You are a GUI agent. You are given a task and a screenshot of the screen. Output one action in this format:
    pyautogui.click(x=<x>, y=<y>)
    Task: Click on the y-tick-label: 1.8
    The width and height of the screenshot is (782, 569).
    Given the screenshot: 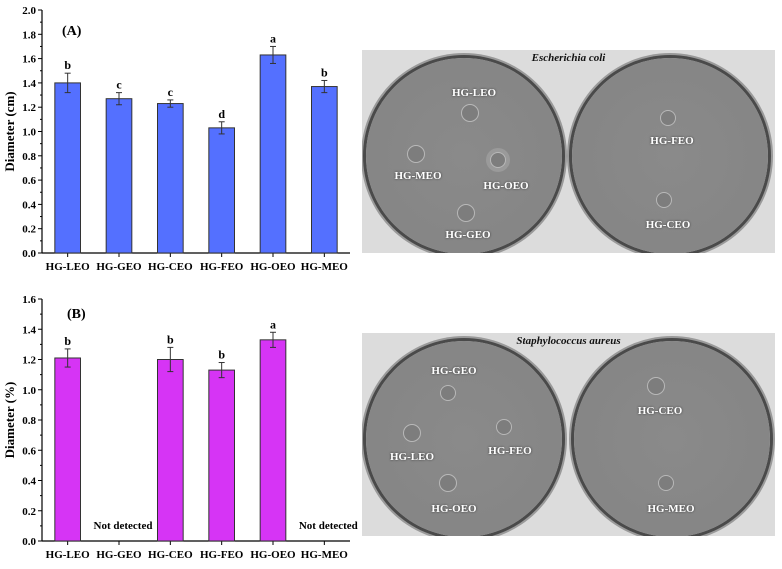 What is the action you would take?
    pyautogui.click(x=29, y=35)
    